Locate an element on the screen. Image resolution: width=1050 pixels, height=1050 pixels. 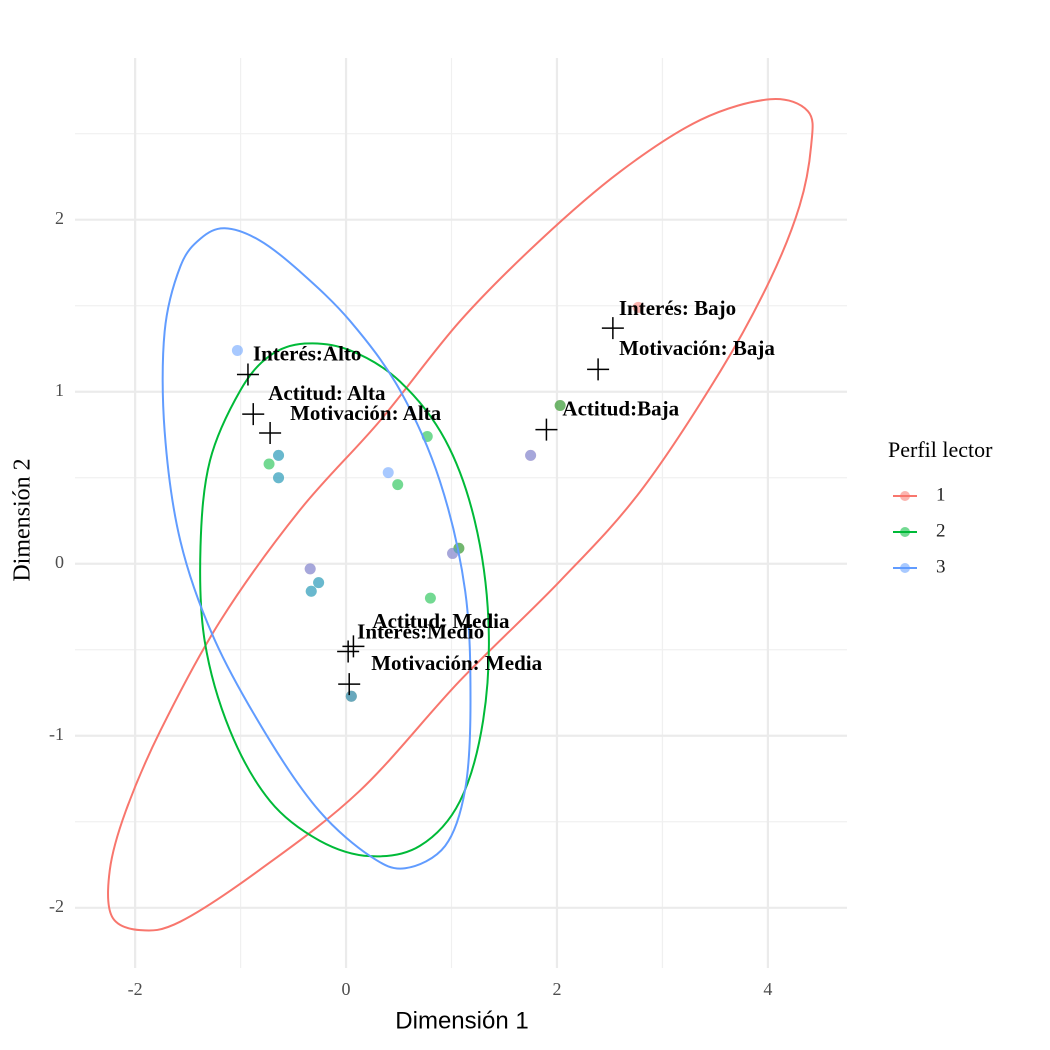
x-tick-label: 0 is located at coordinates (346, 989).